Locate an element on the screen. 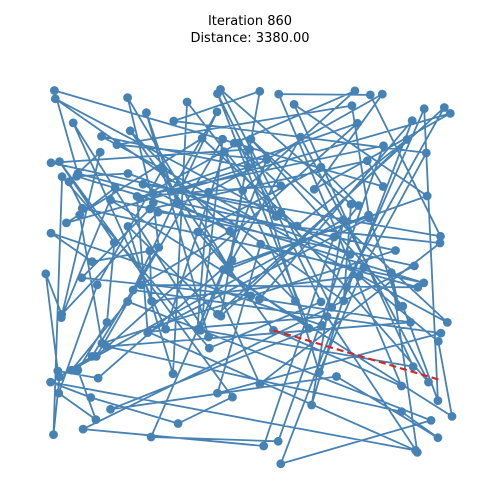  swap-edge-line is located at coordinates (357, 355).